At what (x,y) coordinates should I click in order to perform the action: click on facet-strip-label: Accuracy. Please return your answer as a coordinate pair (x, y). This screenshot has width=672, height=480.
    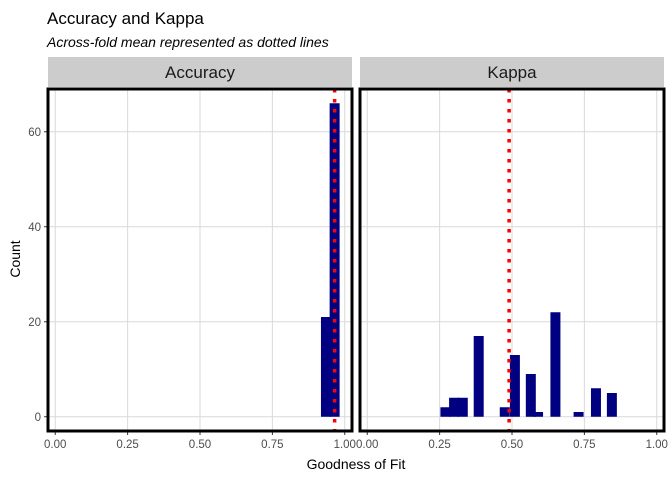
    Looking at the image, I should click on (200, 72).